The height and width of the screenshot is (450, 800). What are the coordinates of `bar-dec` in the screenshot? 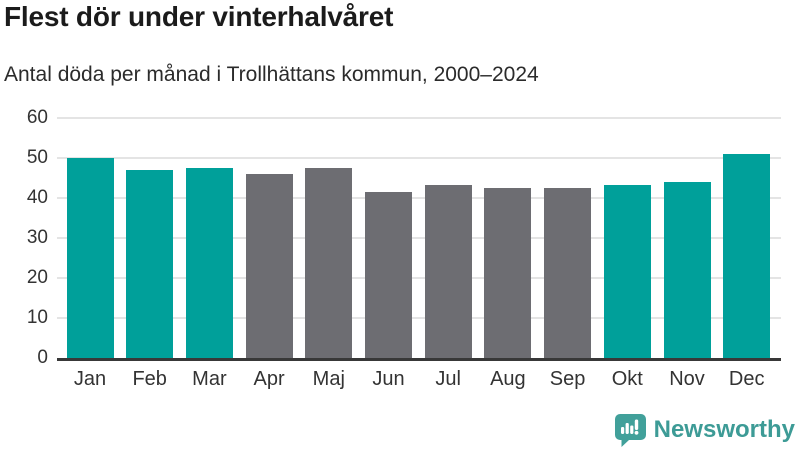 It's located at (747, 256).